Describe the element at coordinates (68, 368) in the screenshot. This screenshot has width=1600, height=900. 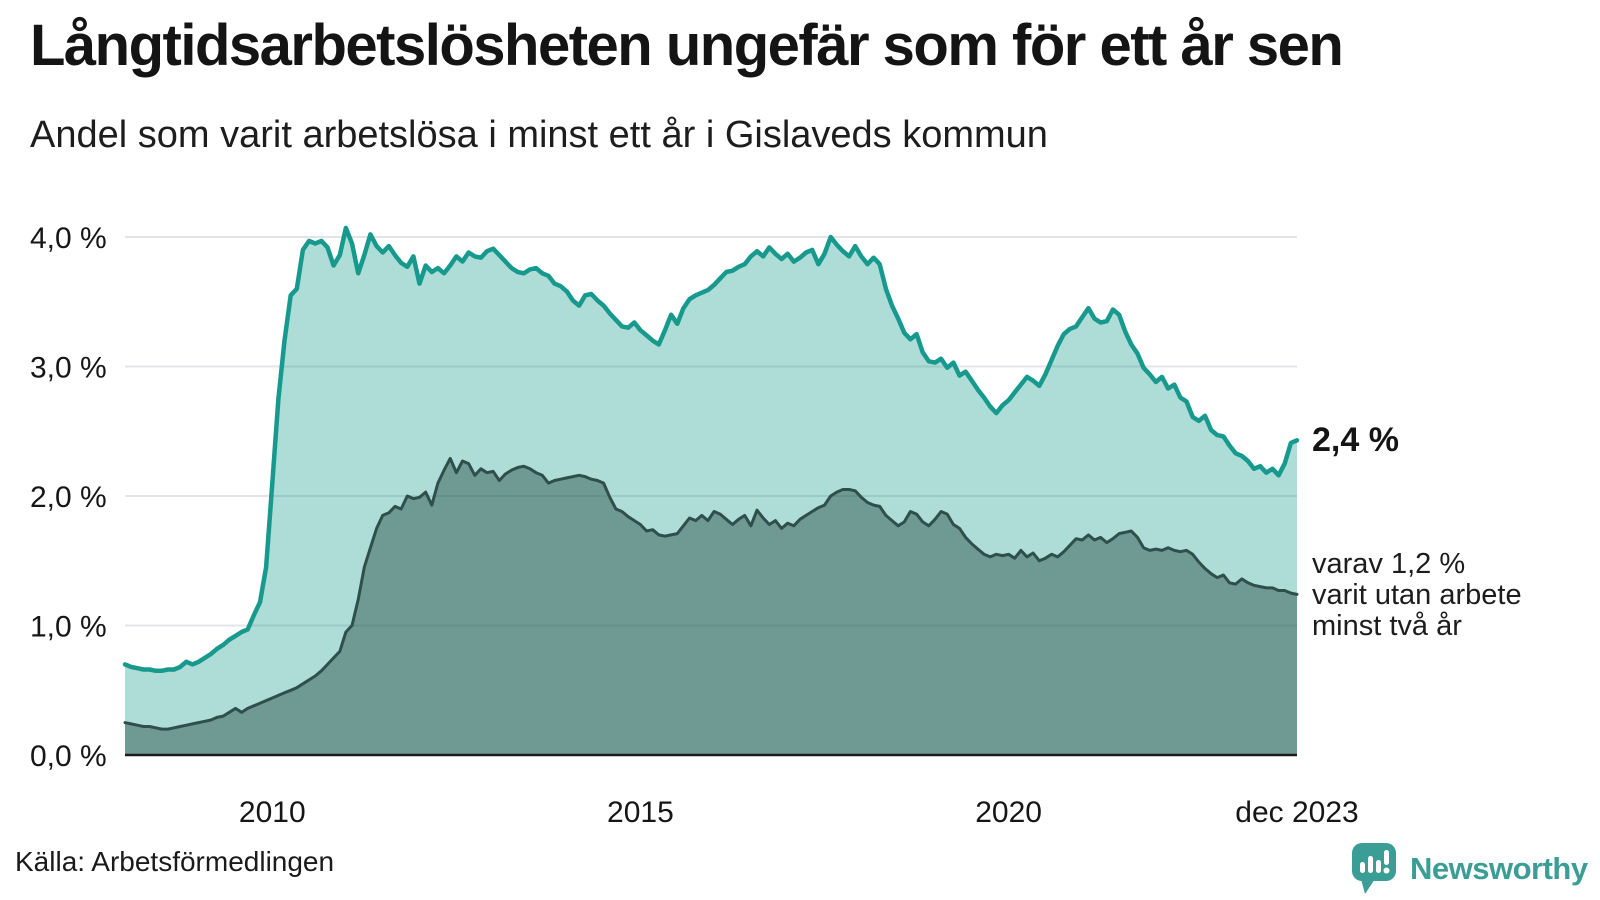
I see `y-tick-label: 3,0 %` at that location.